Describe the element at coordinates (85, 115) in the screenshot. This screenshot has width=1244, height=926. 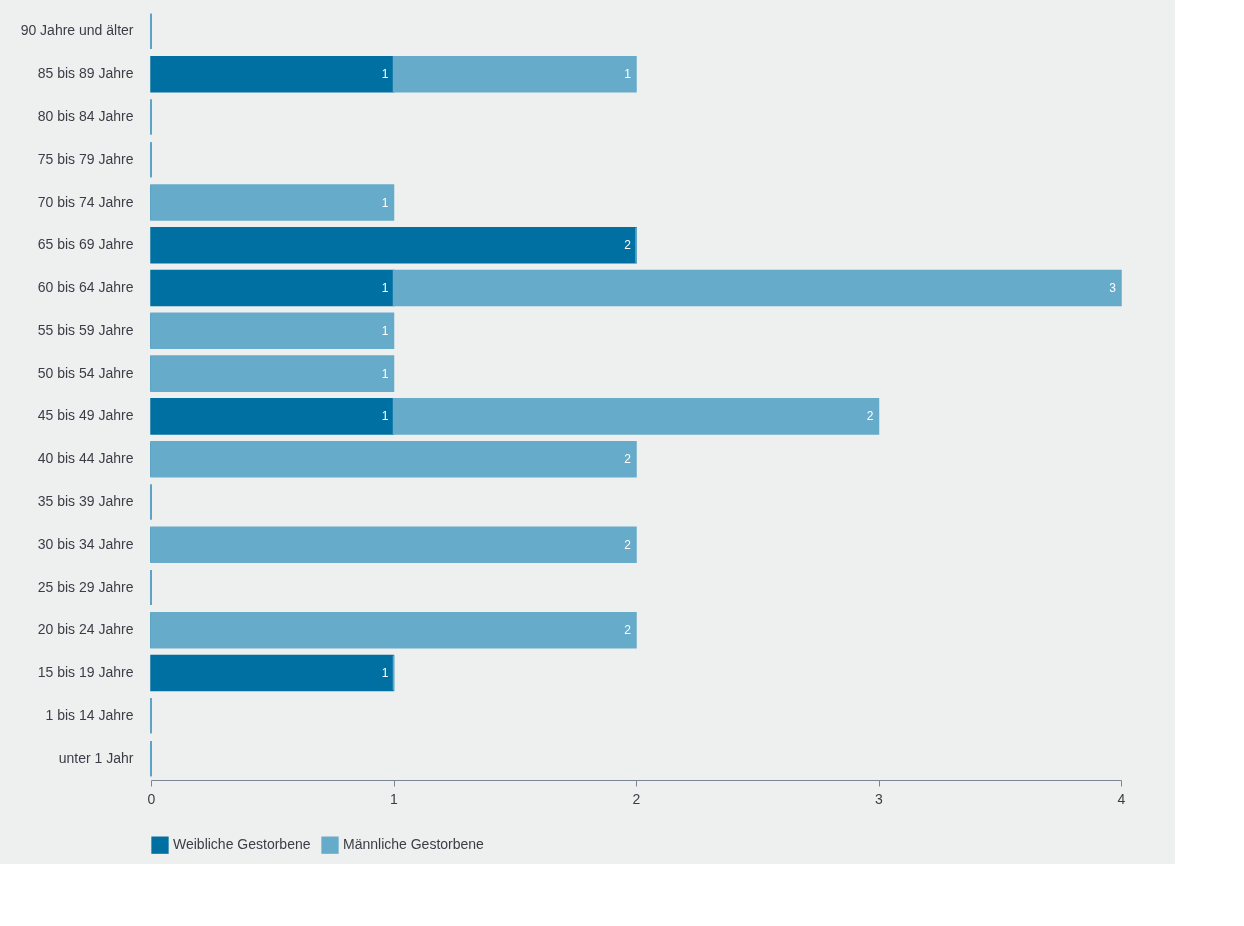
I see `y-tick-label: 80 bis 84 Jahre` at that location.